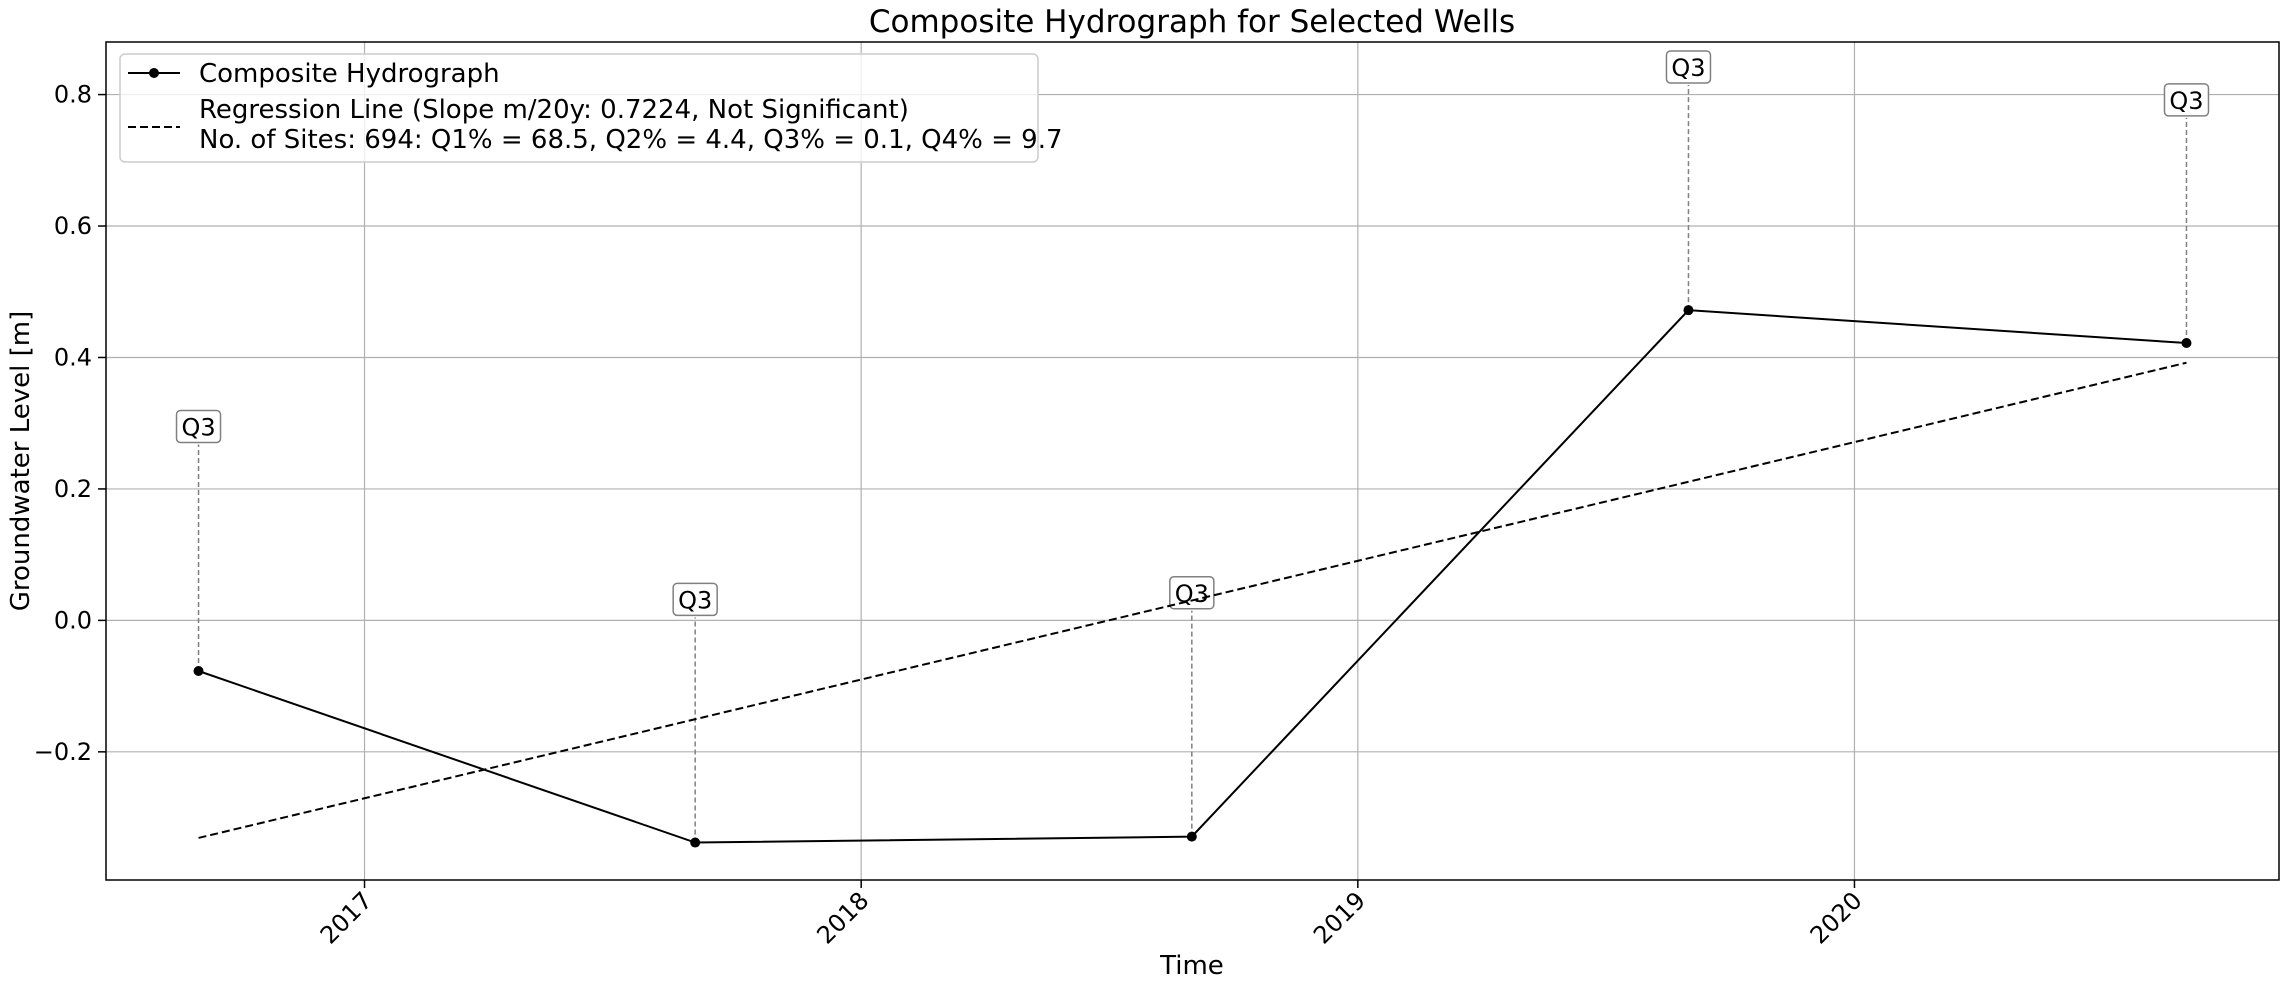  What do you see at coordinates (73, 226) in the screenshot?
I see `y-tick-label: 0.6` at bounding box center [73, 226].